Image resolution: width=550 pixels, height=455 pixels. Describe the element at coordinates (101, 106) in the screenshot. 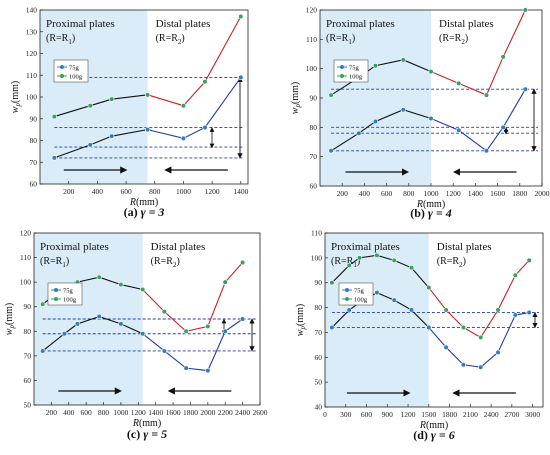

I see `series-line-proximal` at that location.